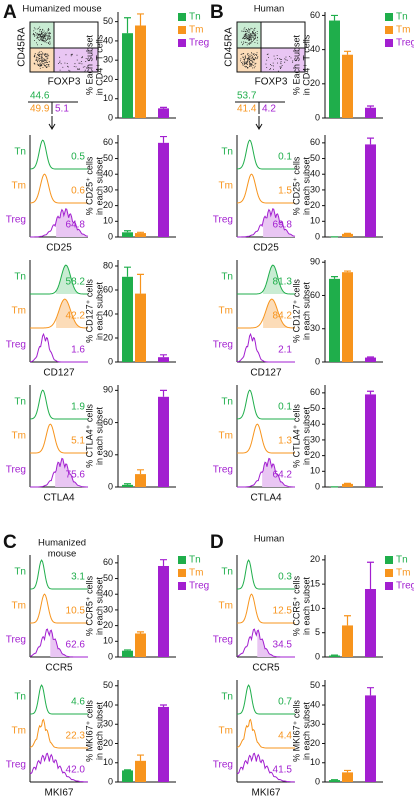 The width and height of the screenshot is (414, 800). I want to click on panel-subtitle: Humanized, so click(62, 543).